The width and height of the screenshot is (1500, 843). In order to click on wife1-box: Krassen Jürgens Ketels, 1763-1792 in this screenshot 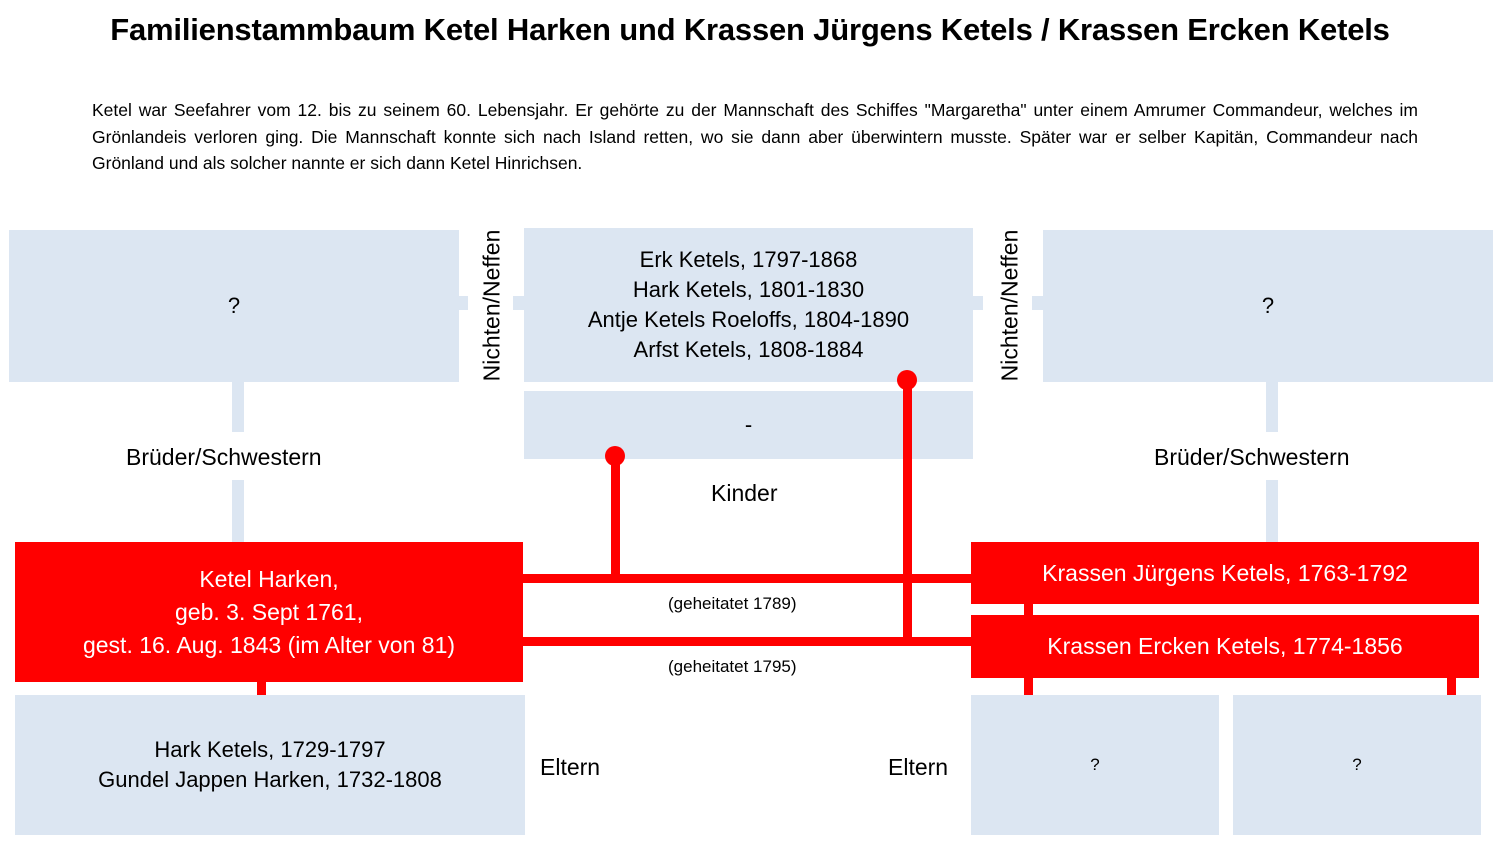, I will do `click(1225, 573)`.